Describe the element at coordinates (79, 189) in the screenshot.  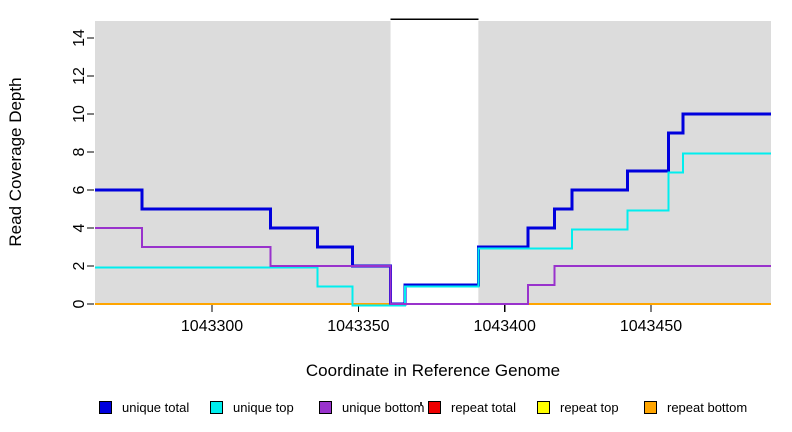
I see `y-tick-label: 6` at that location.